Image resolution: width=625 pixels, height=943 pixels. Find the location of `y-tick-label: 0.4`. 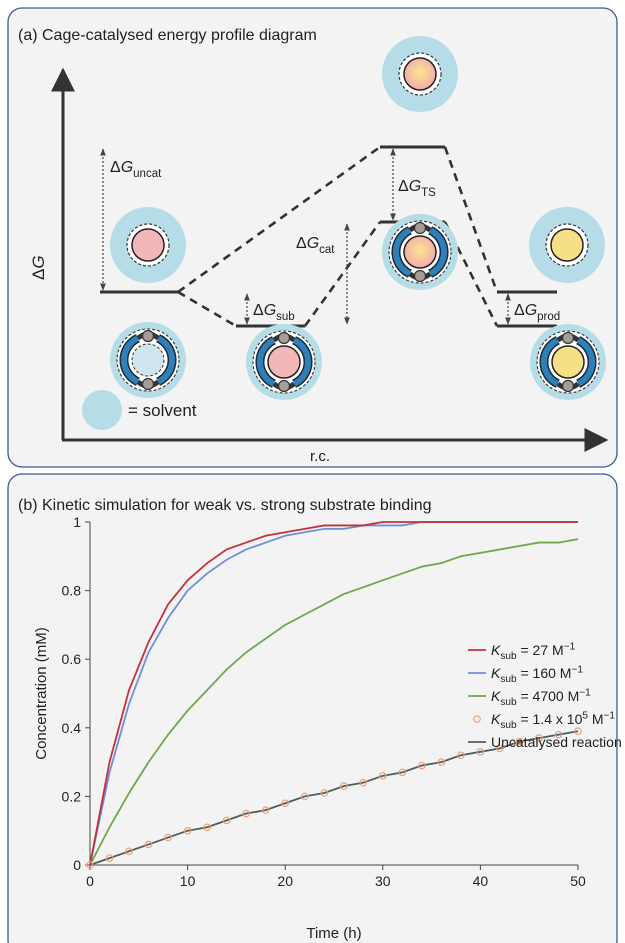

y-tick-label: 0.4 is located at coordinates (72, 728).